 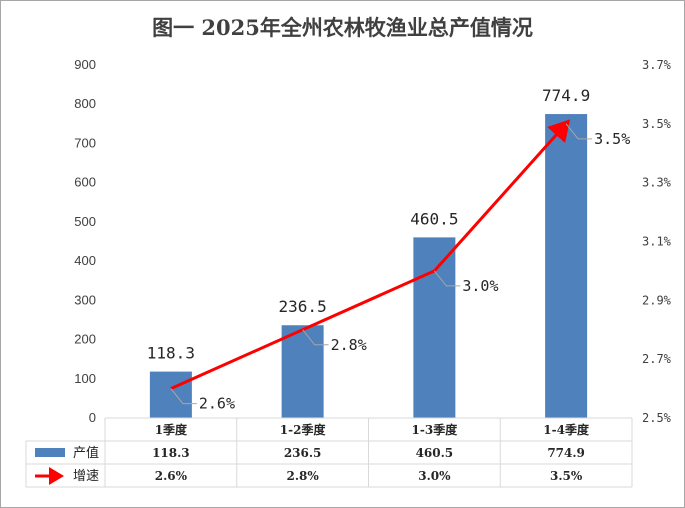 I want to click on bar-value-label: 774.9, so click(x=566, y=95).